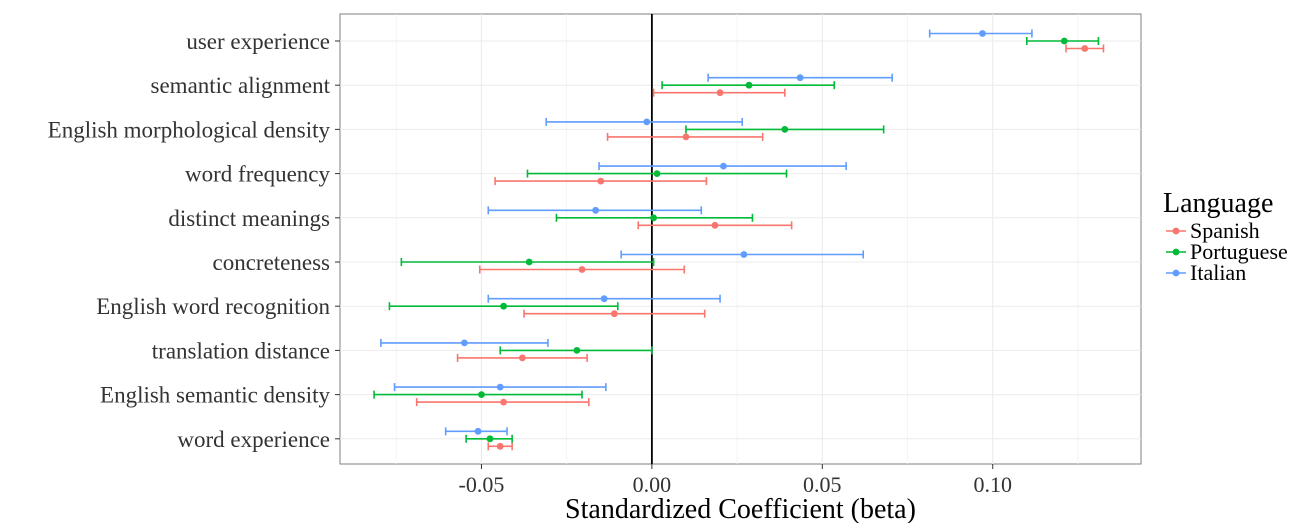  Describe the element at coordinates (249, 218) in the screenshot. I see `y-tick-label: distinct meanings` at that location.